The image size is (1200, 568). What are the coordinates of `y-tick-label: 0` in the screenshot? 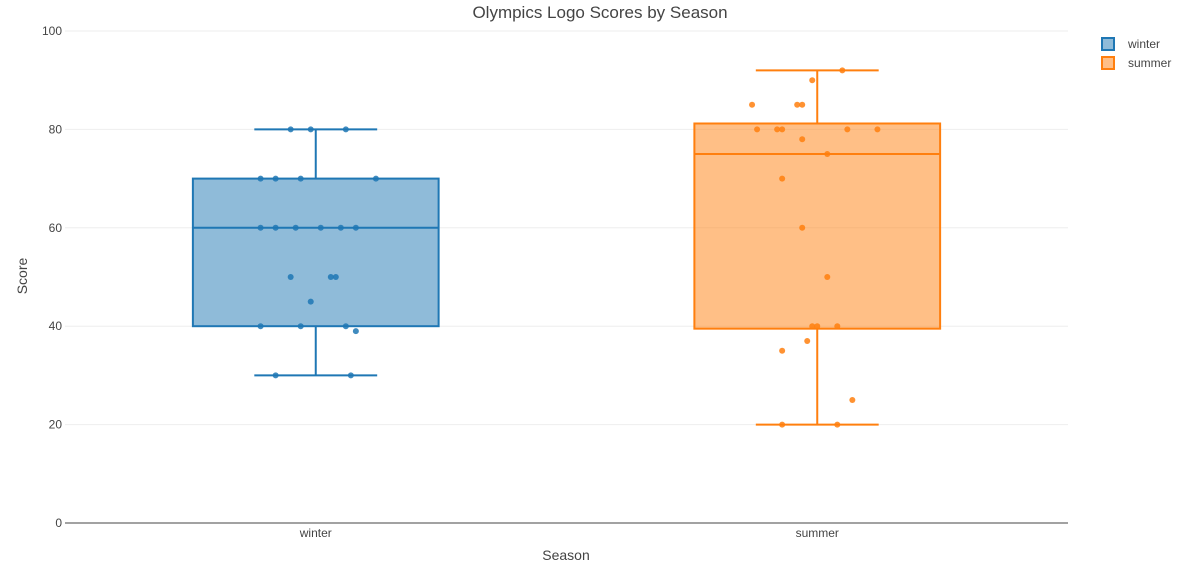 It's located at (58, 523).